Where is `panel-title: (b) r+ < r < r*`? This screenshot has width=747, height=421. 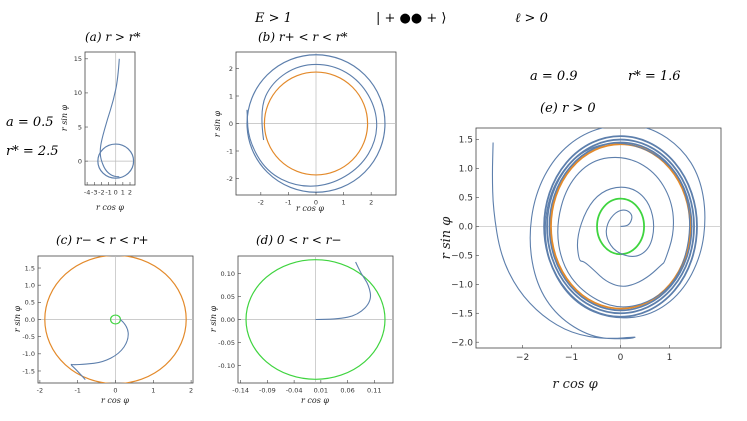 panel-title: (b) r+ < r < r* is located at coordinates (303, 37).